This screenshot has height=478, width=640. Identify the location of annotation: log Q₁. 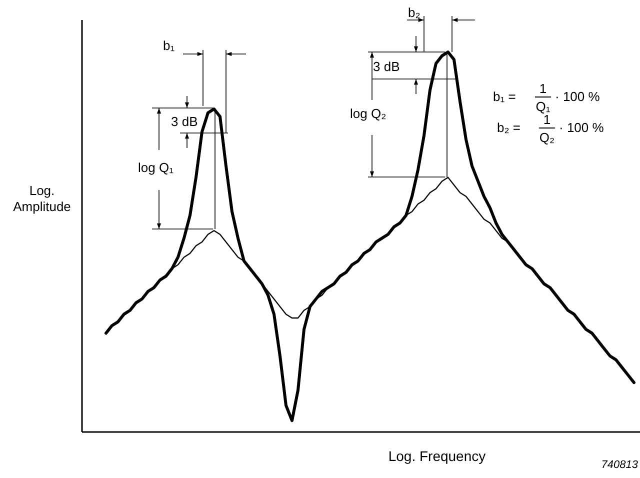
(156, 167).